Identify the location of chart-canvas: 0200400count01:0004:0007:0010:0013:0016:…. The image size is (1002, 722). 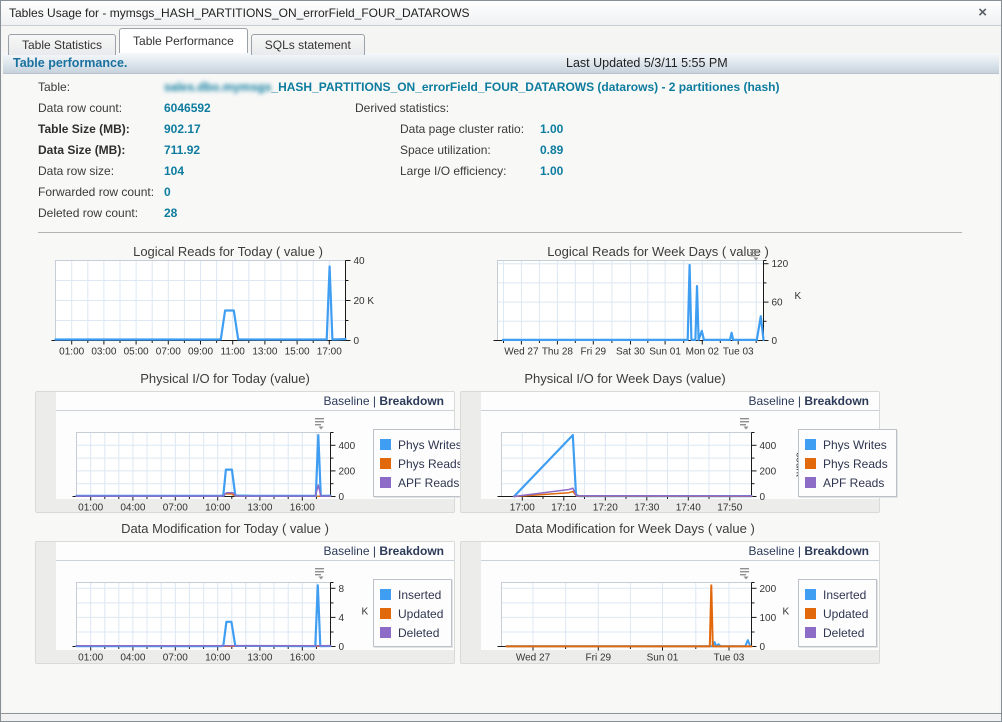
(228, 473).